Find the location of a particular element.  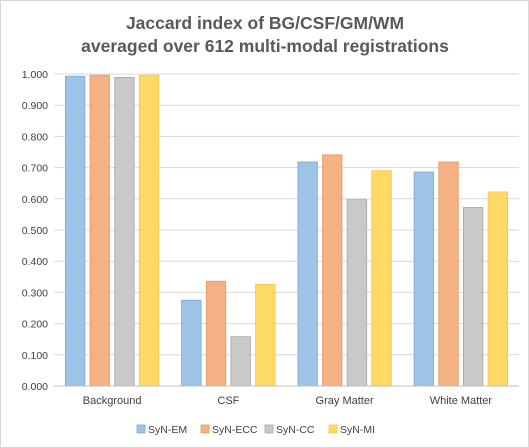

bar-syn-cc-background is located at coordinates (124, 232).